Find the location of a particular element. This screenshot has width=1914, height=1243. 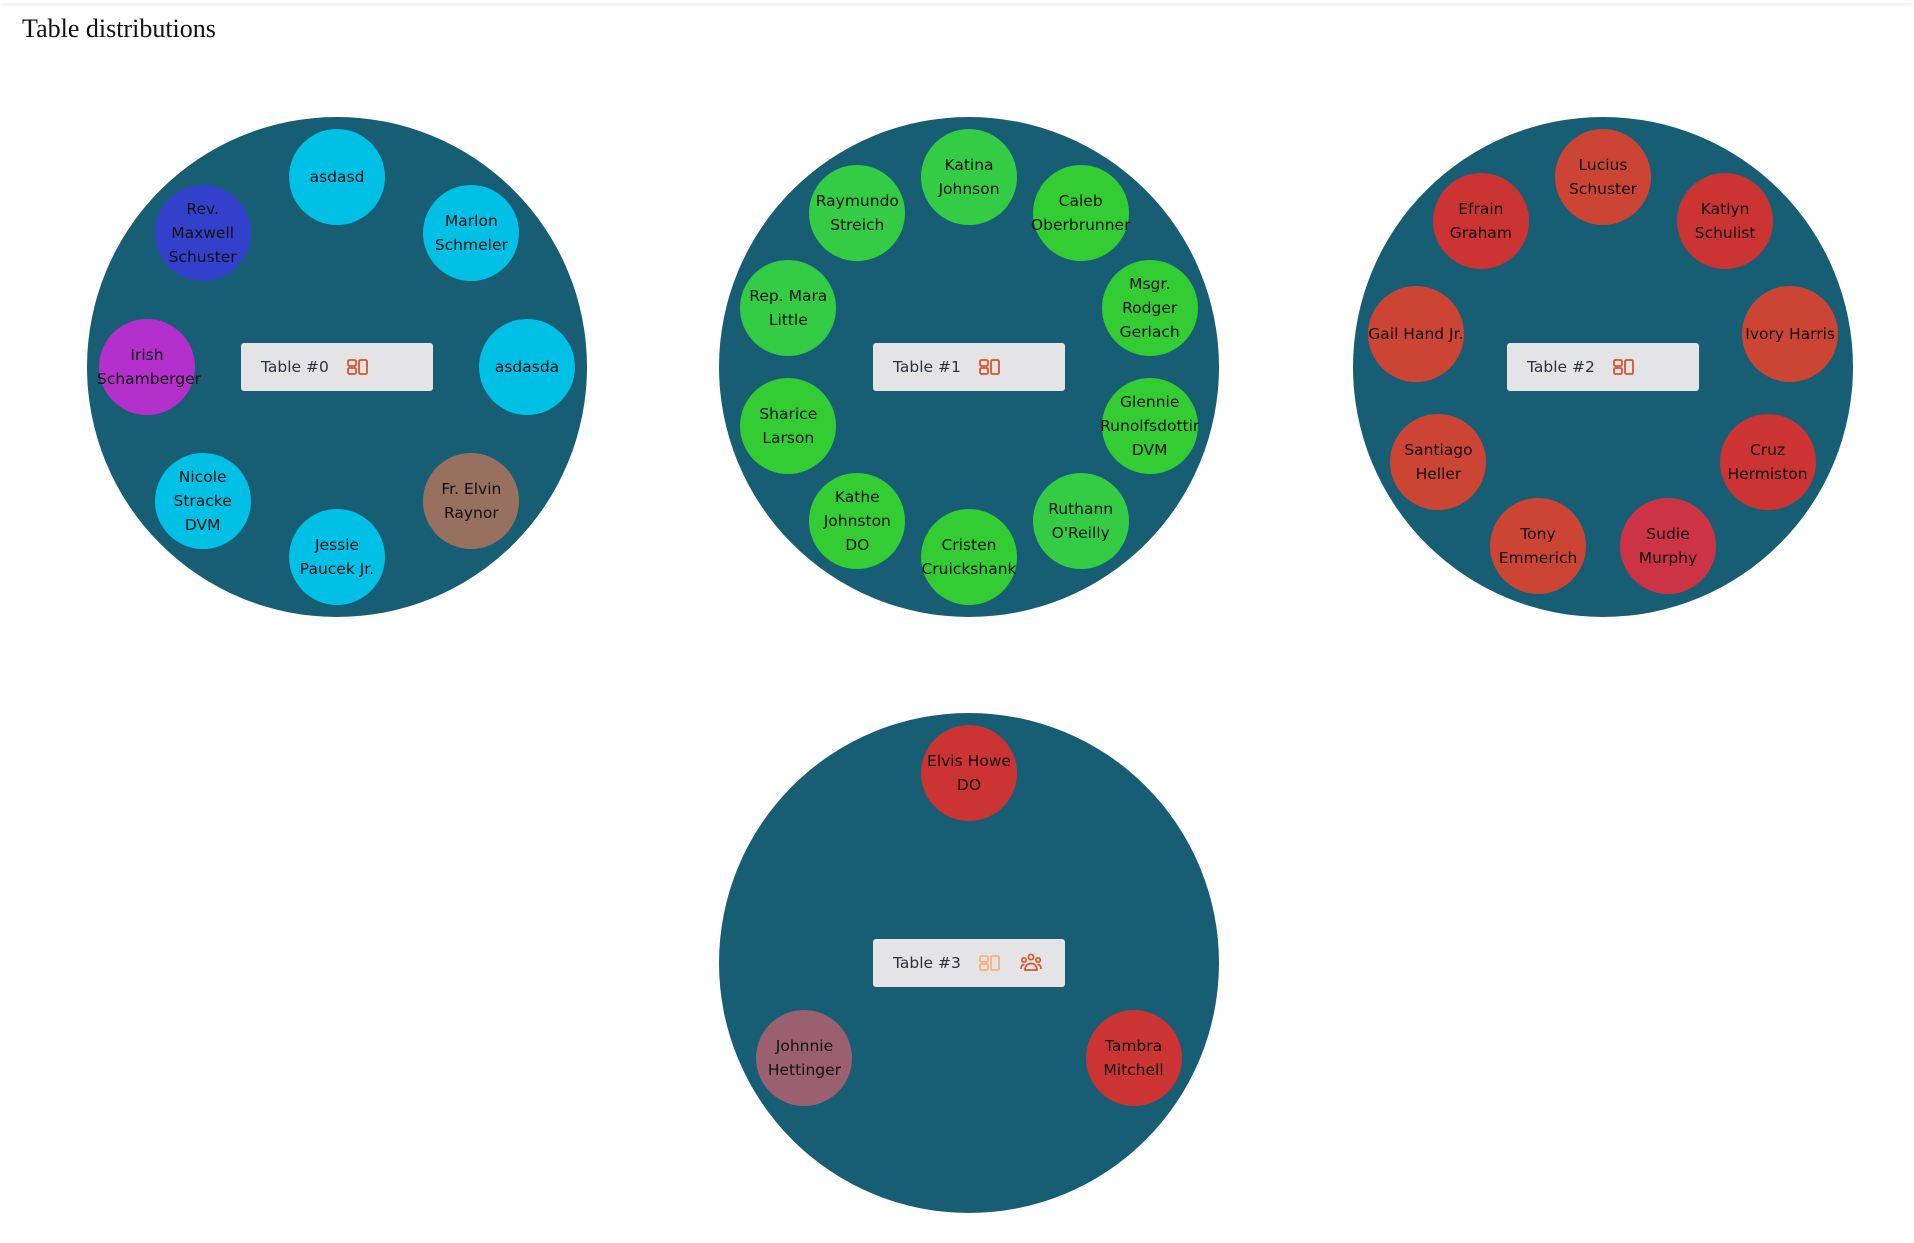

seat: Tambra Mitchell is located at coordinates (1133, 1058).